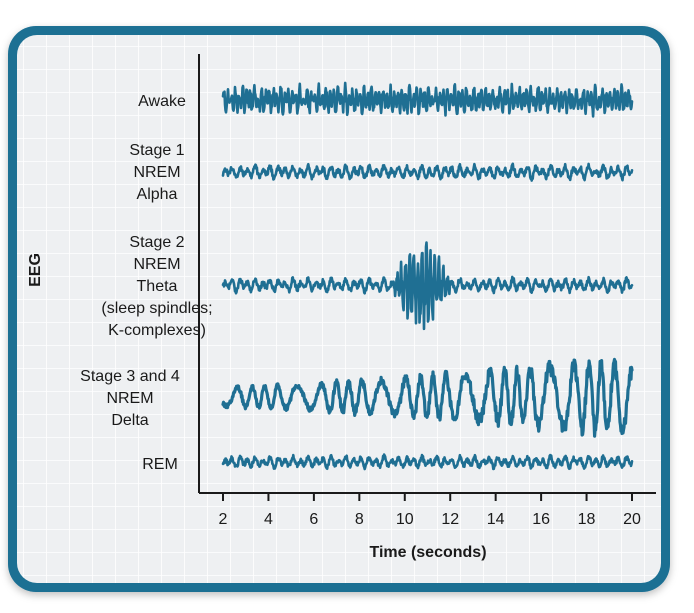 Image resolution: width=694 pixels, height=613 pixels. Describe the element at coordinates (427, 462) in the screenshot. I see `eeg-trace-rem` at that location.